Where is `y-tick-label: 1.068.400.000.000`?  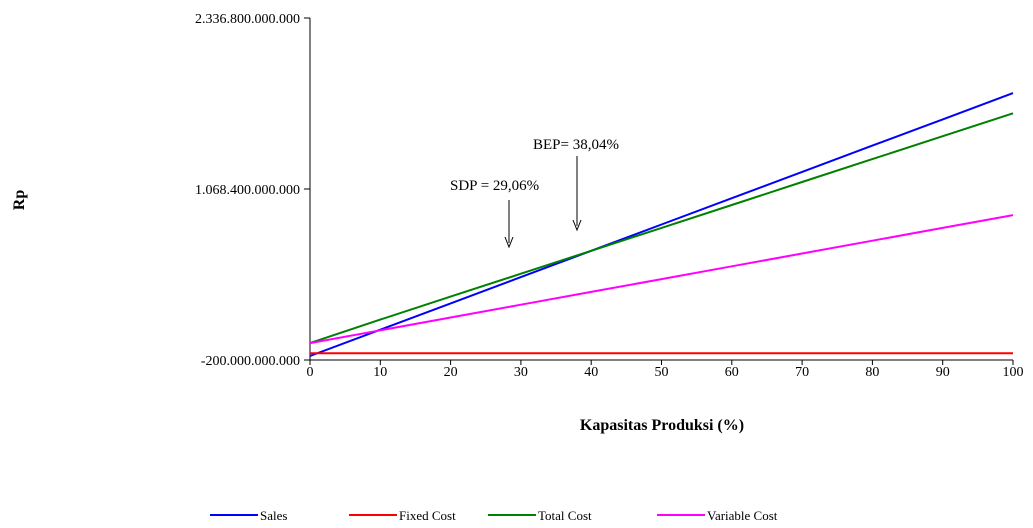
y-tick-label: 1.068.400.000.000 is located at coordinates (247, 190).